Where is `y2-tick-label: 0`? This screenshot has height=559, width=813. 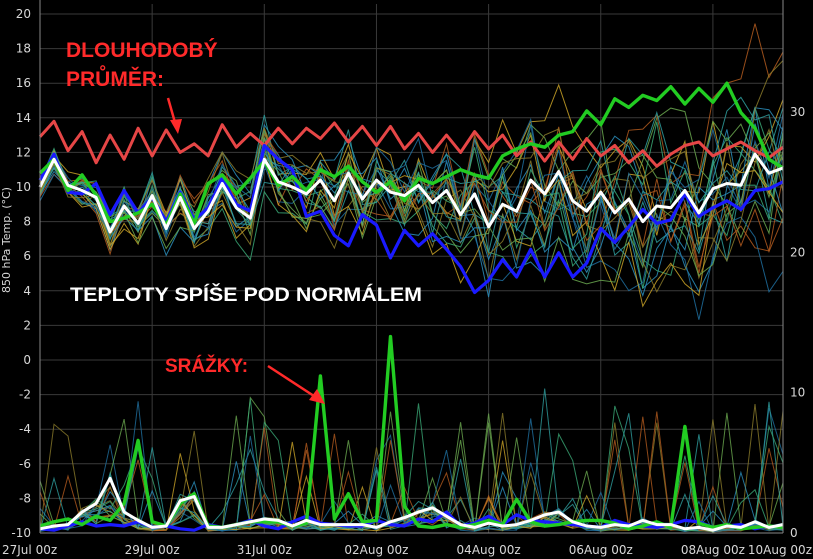 y2-tick-label: 0 is located at coordinates (794, 533).